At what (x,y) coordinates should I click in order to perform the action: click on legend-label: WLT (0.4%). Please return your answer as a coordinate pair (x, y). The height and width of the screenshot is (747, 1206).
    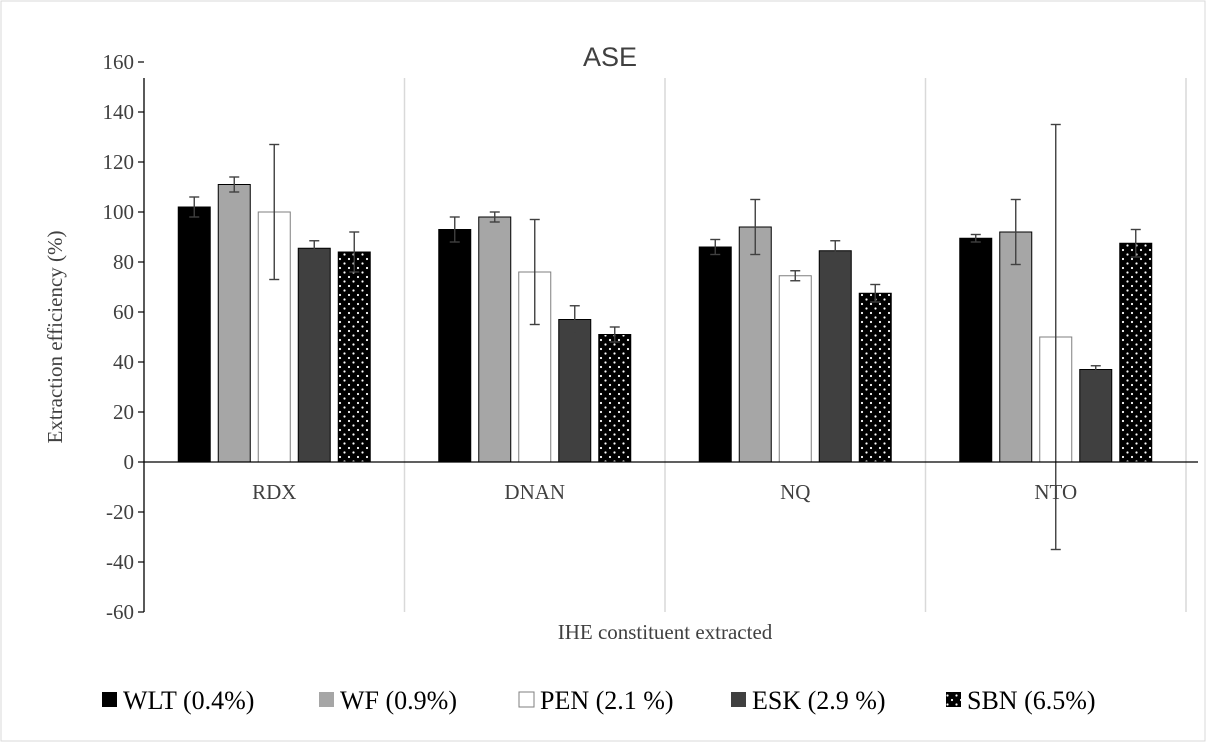
    Looking at the image, I should click on (188, 700).